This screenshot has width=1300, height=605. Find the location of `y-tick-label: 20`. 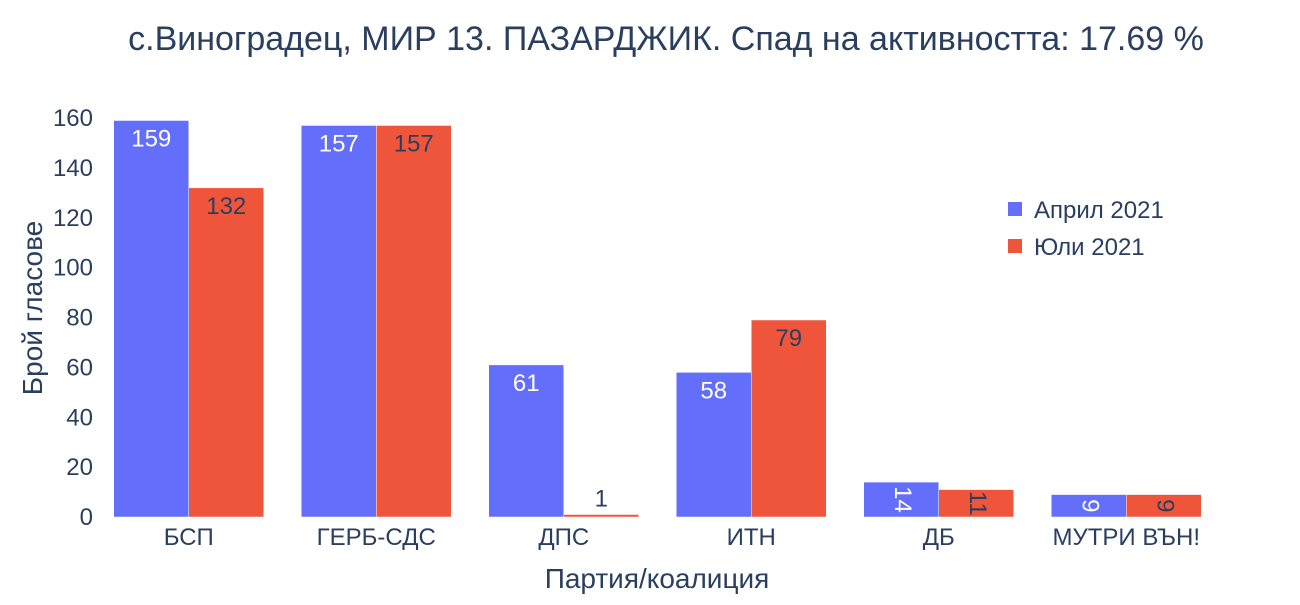

y-tick-label: 20 is located at coordinates (79, 467).